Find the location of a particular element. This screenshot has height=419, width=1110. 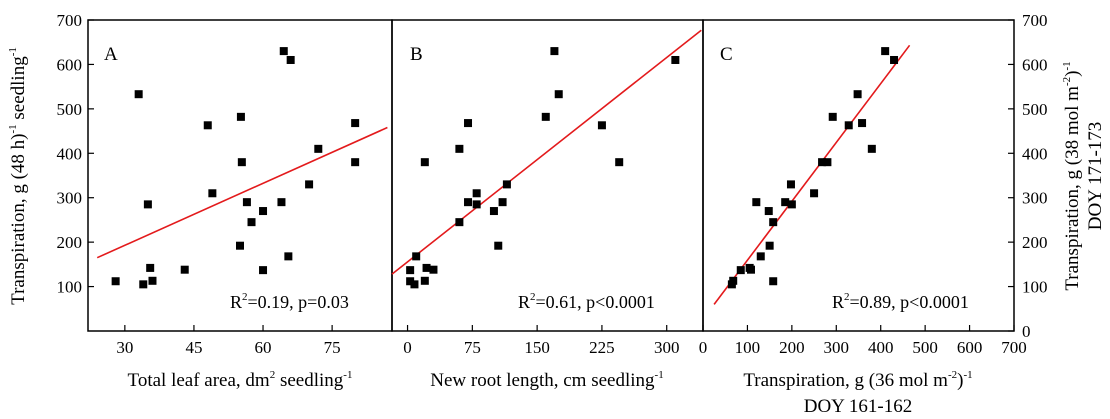

panel-a-x-tick-label: 30 is located at coordinates (124, 347).